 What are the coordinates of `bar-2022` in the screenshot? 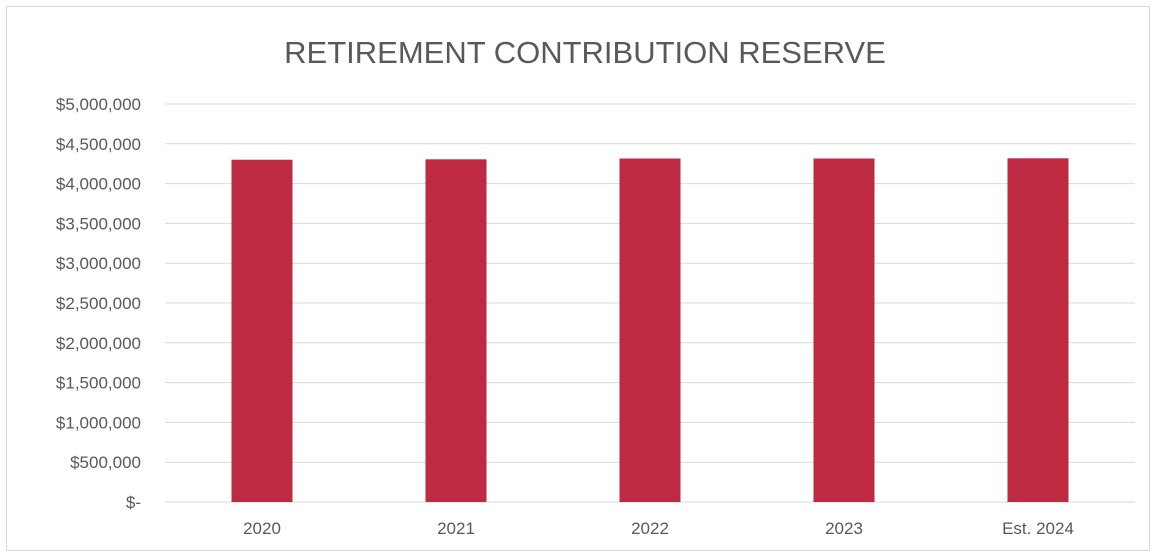 It's located at (650, 330).